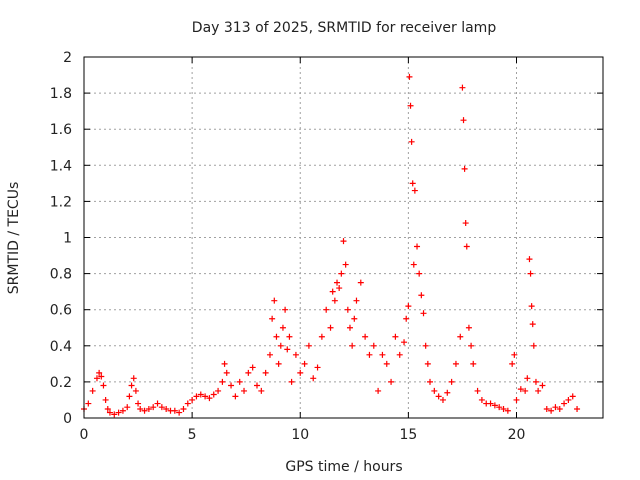 The image size is (640, 480). What do you see at coordinates (84, 435) in the screenshot?
I see `x-tick-label: 0` at bounding box center [84, 435].